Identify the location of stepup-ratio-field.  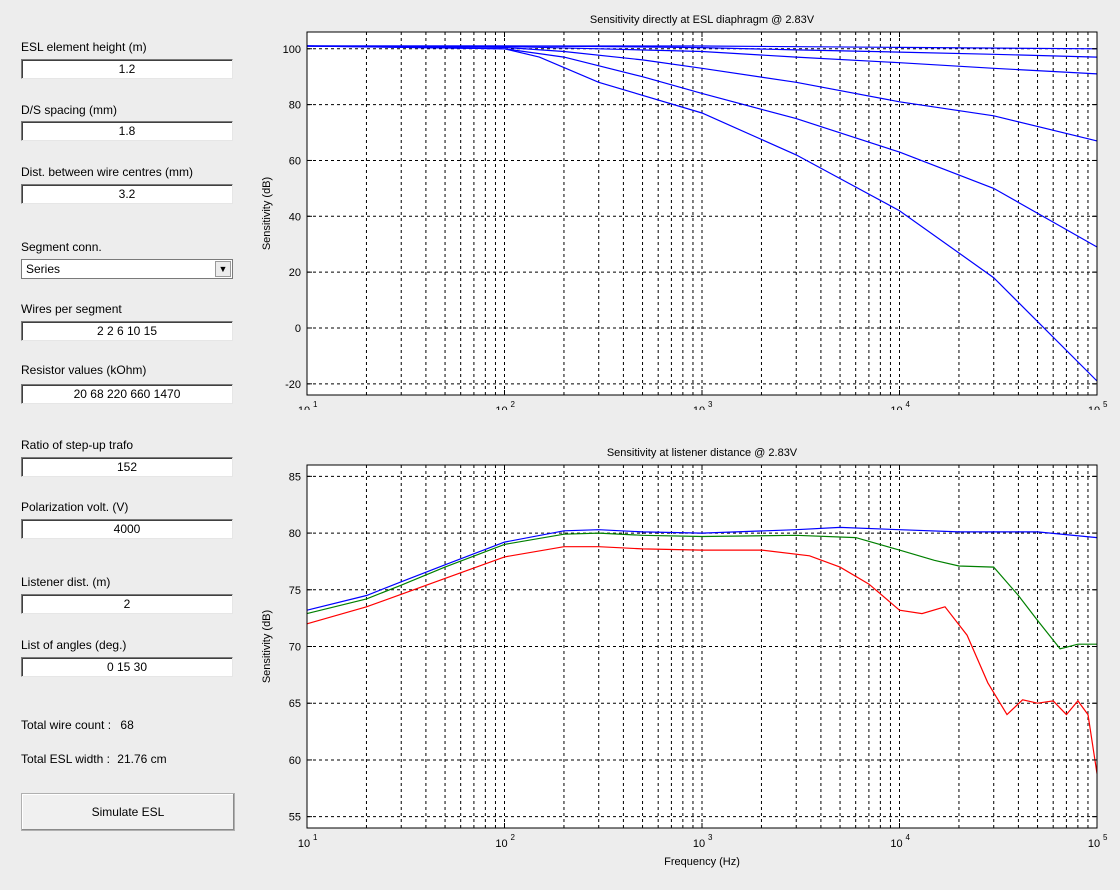
(127, 467).